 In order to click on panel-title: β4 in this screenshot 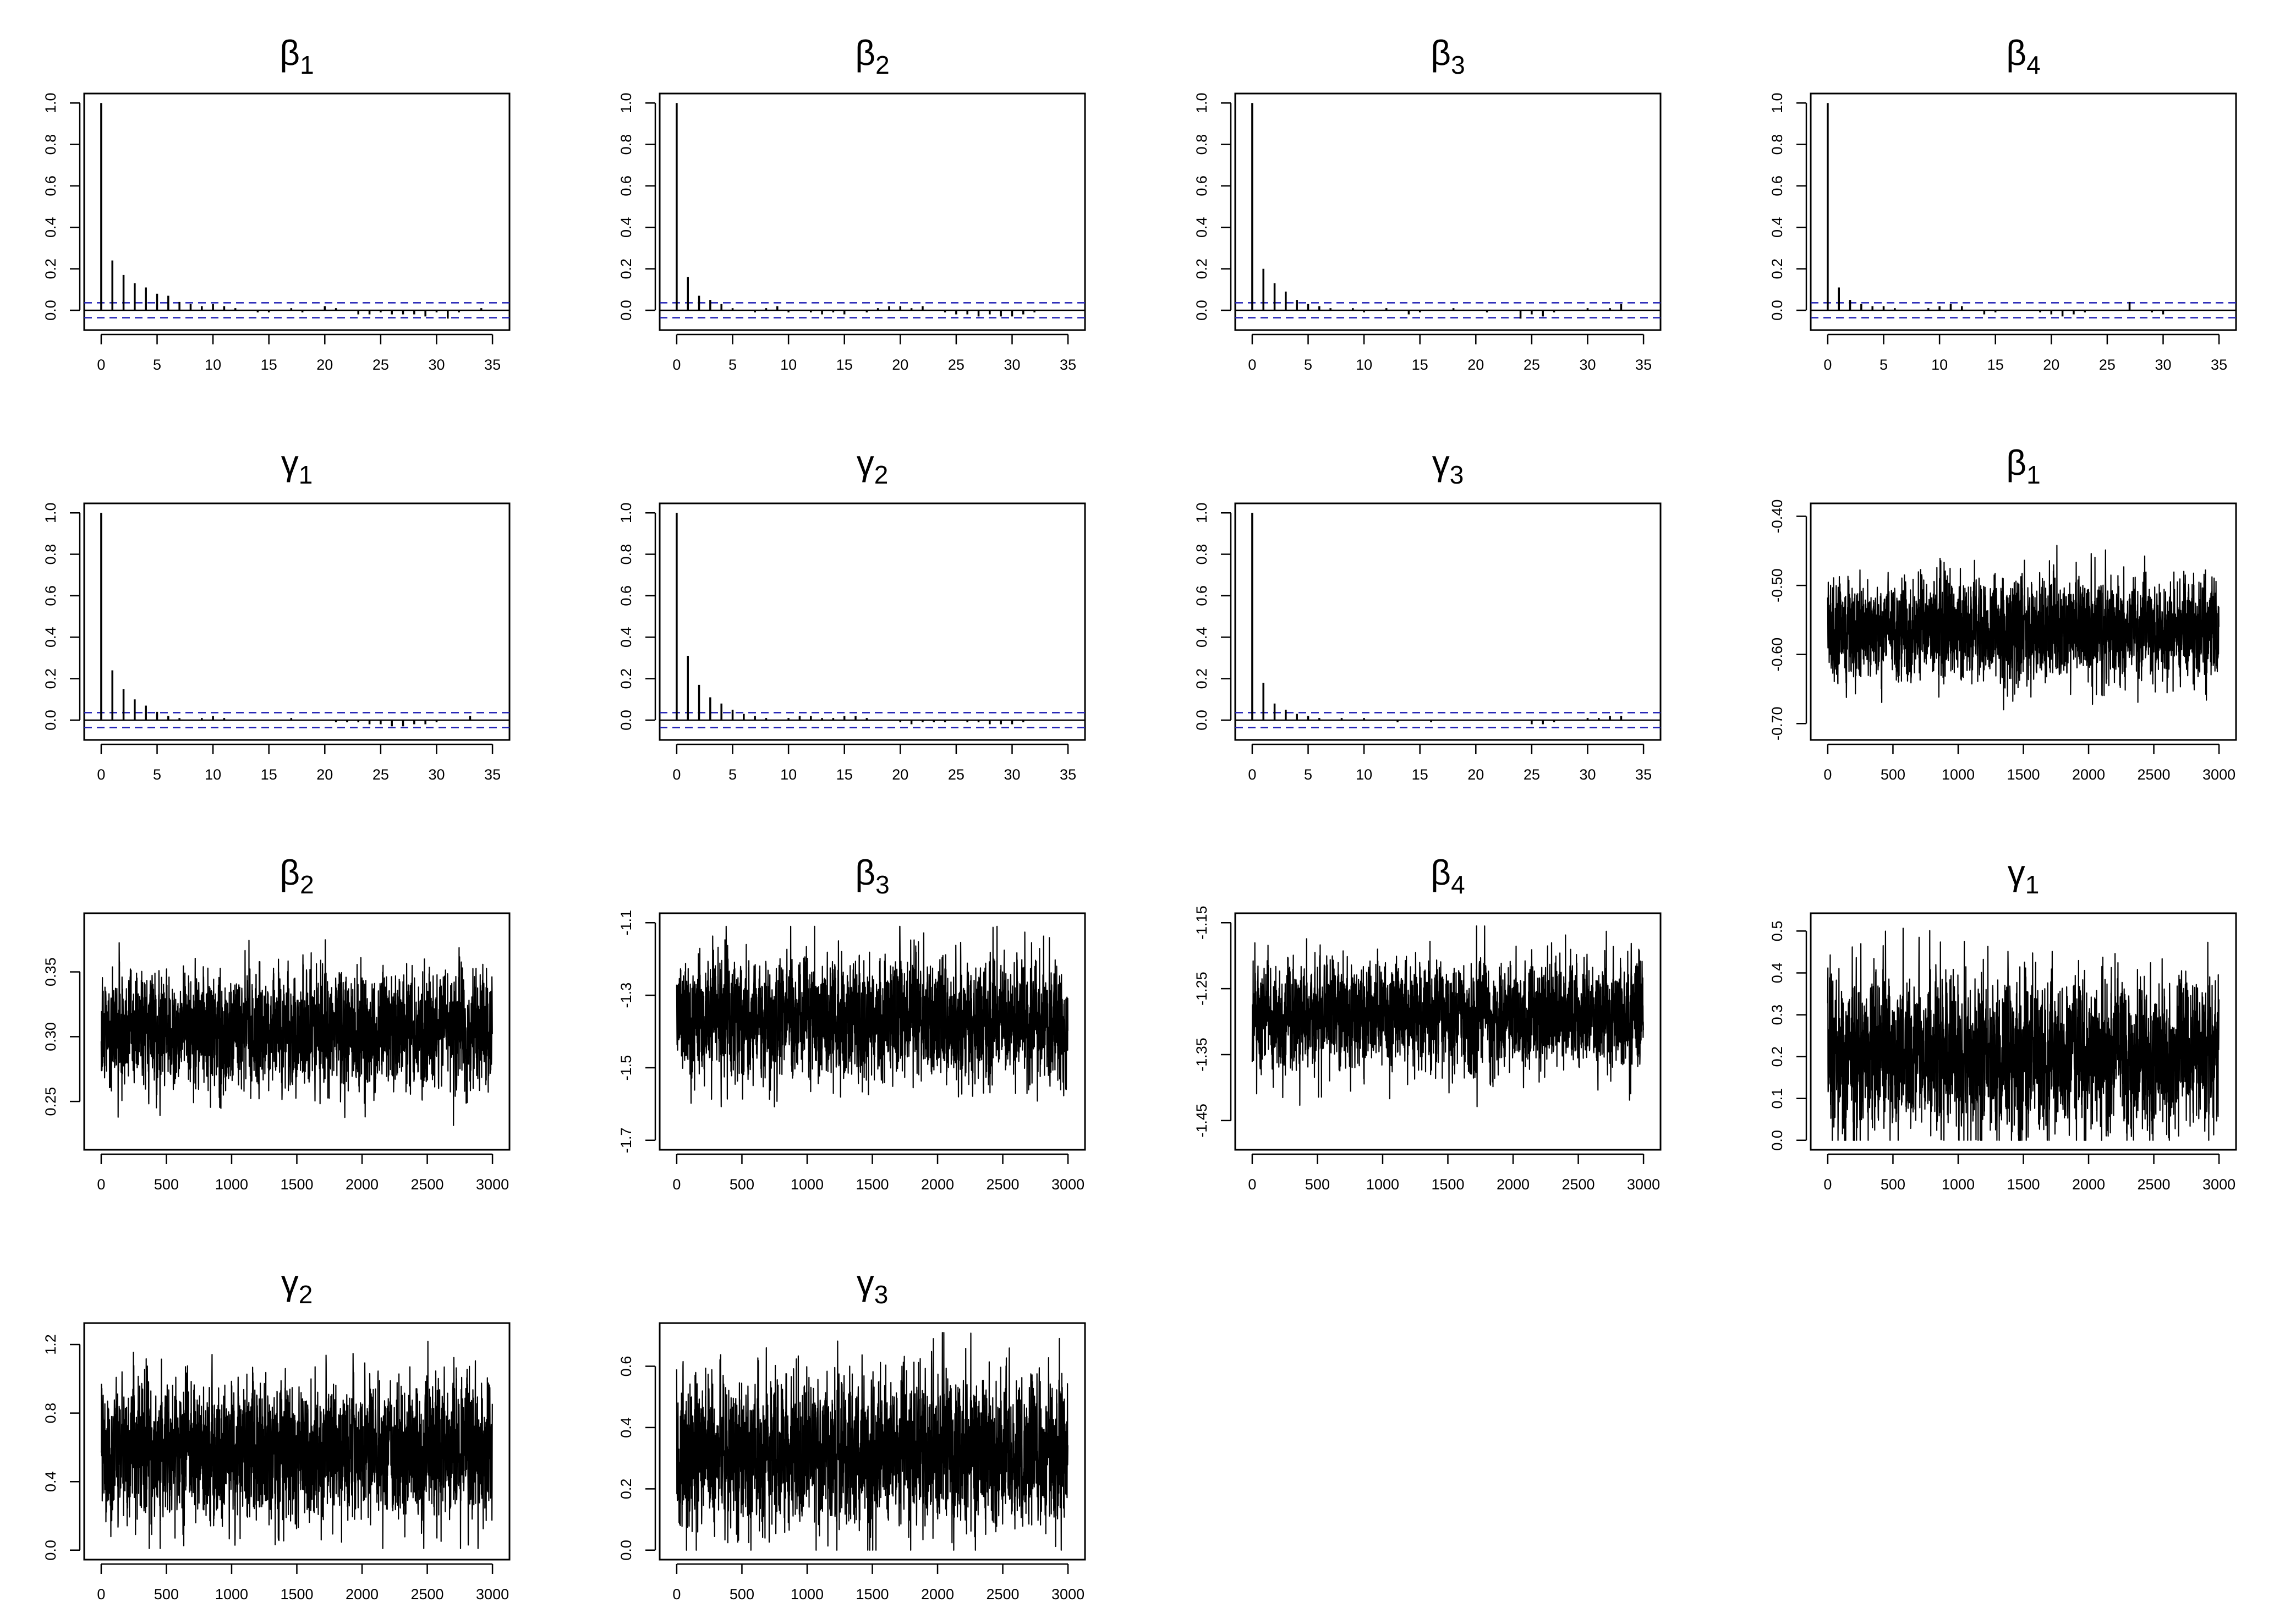, I will do `click(1448, 876)`.